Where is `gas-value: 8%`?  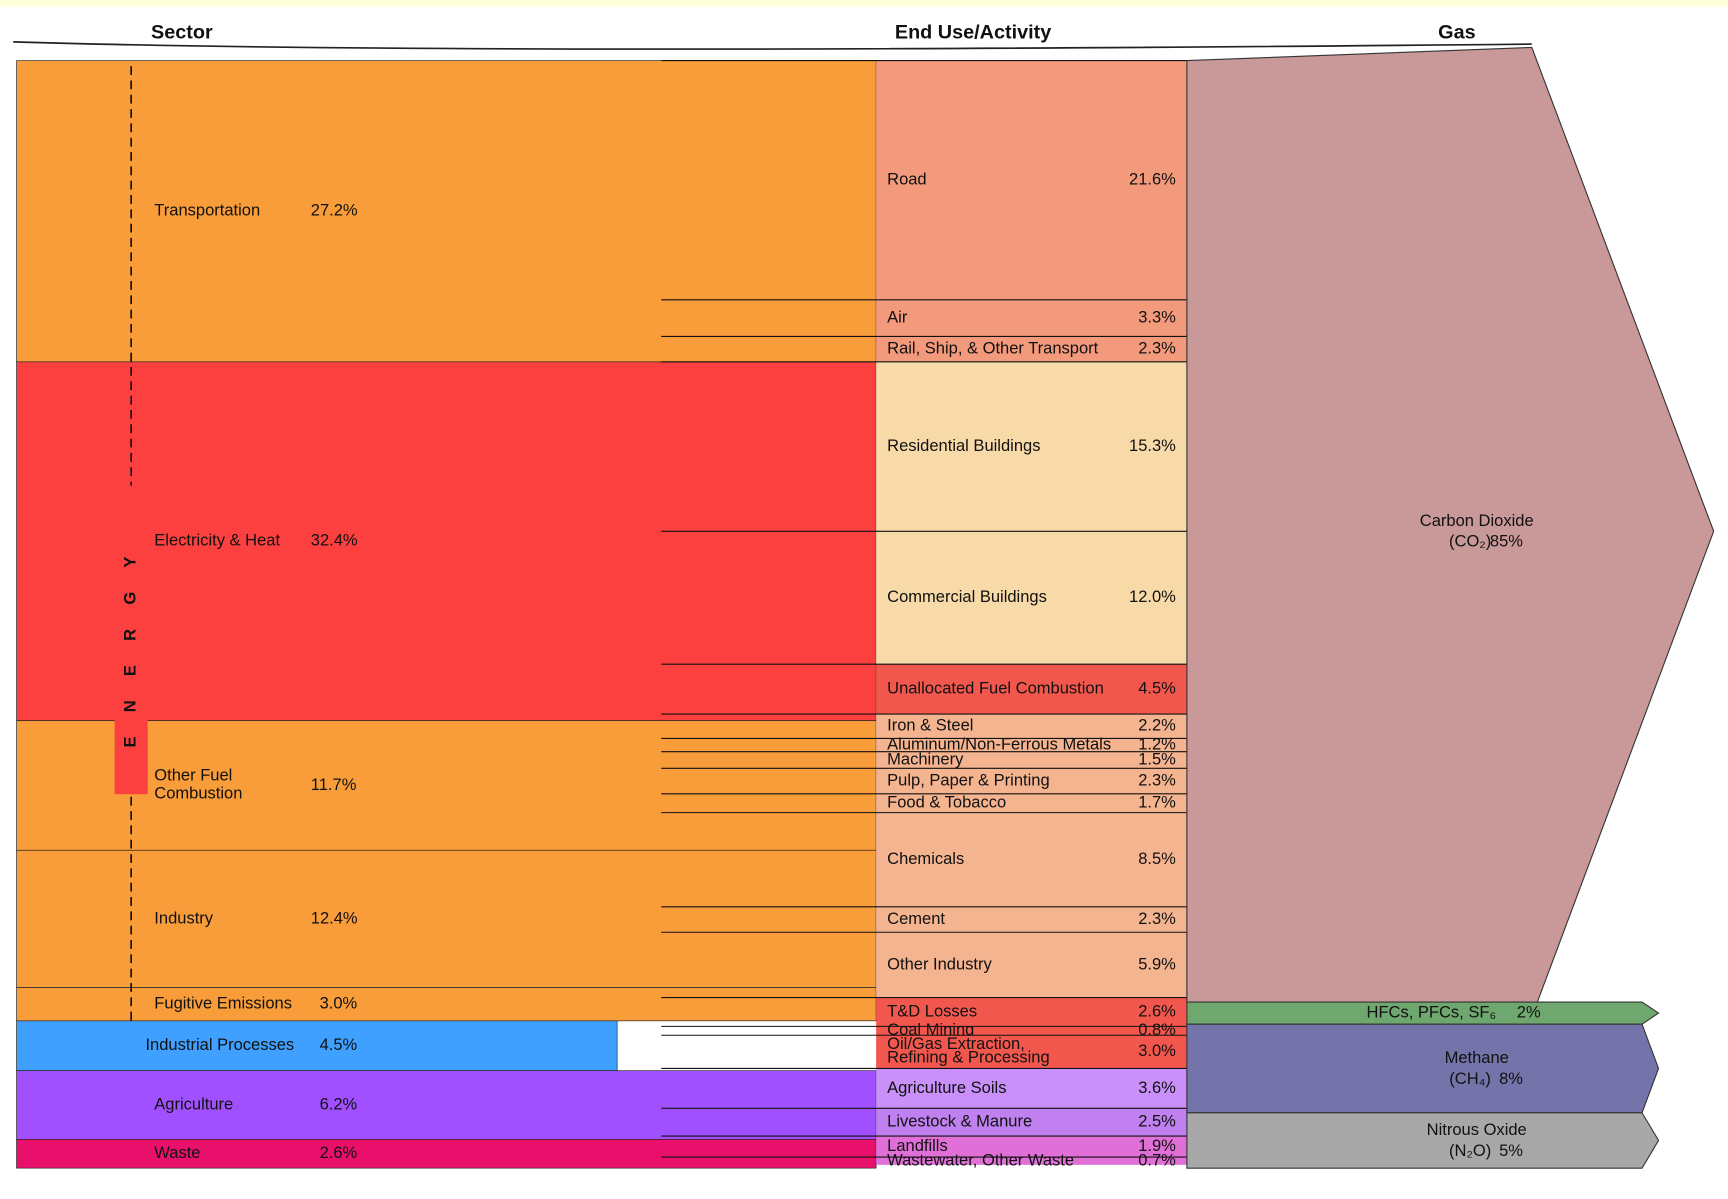 gas-value: 8% is located at coordinates (1511, 1078).